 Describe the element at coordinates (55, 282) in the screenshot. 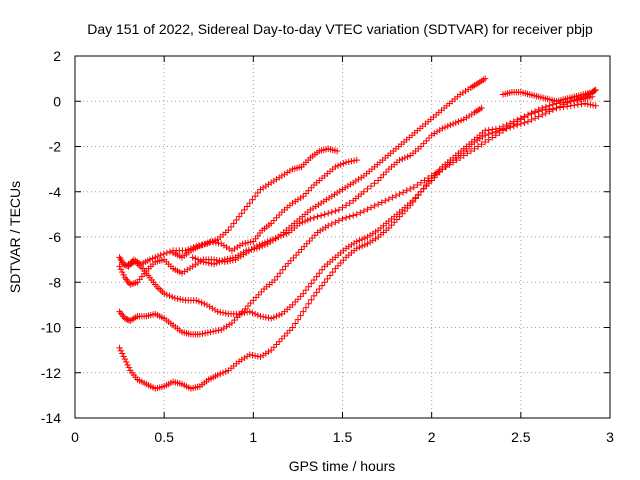

I see `y-tick-label: -8` at that location.